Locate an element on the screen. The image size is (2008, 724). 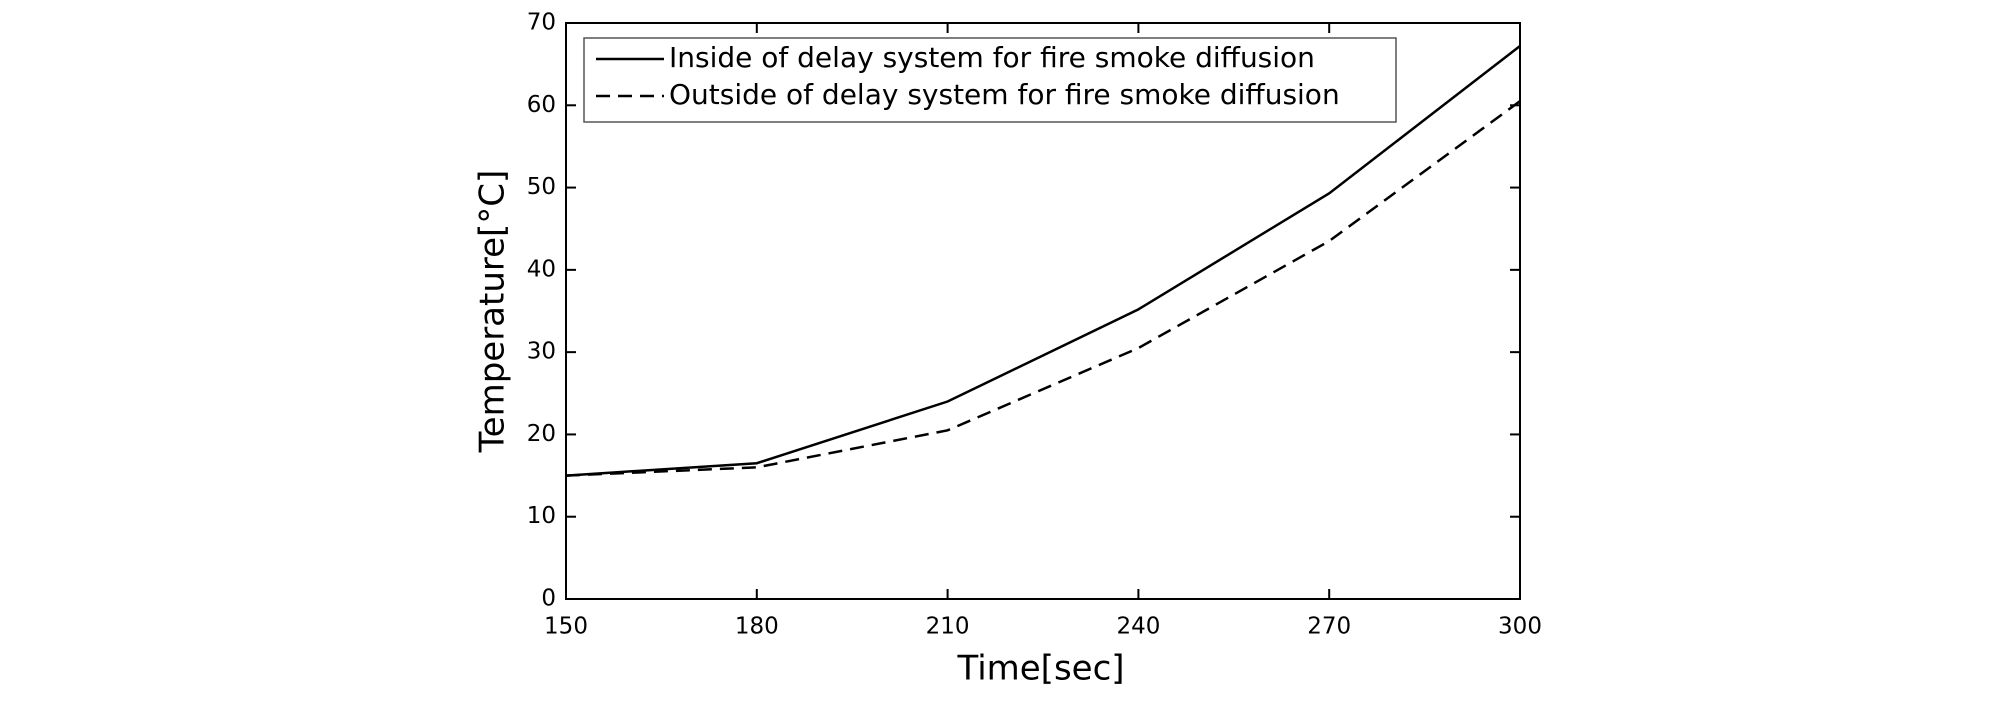
x-tick-label: 210 is located at coordinates (948, 627).